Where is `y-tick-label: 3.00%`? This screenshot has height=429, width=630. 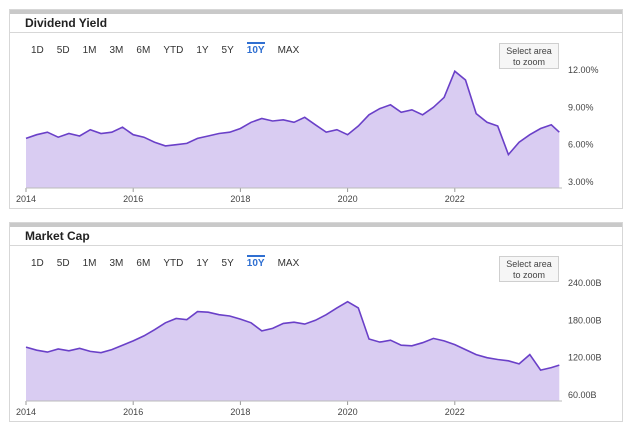 y-tick-label: 3.00% is located at coordinates (581, 182).